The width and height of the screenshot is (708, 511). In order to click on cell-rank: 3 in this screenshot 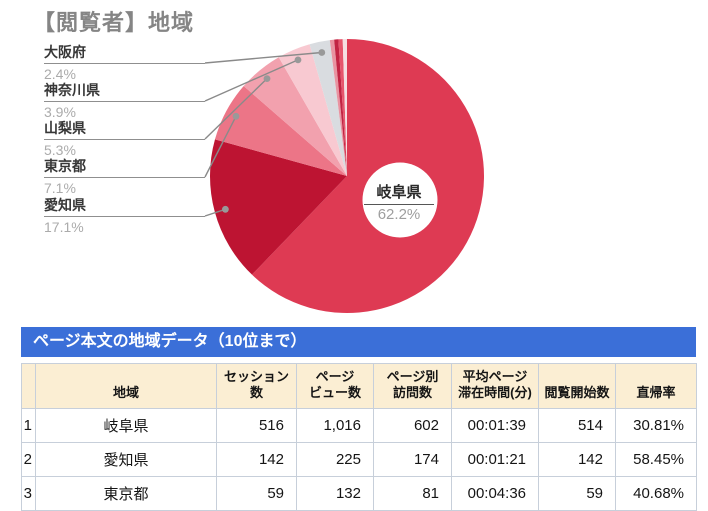, I will do `click(28, 493)`.